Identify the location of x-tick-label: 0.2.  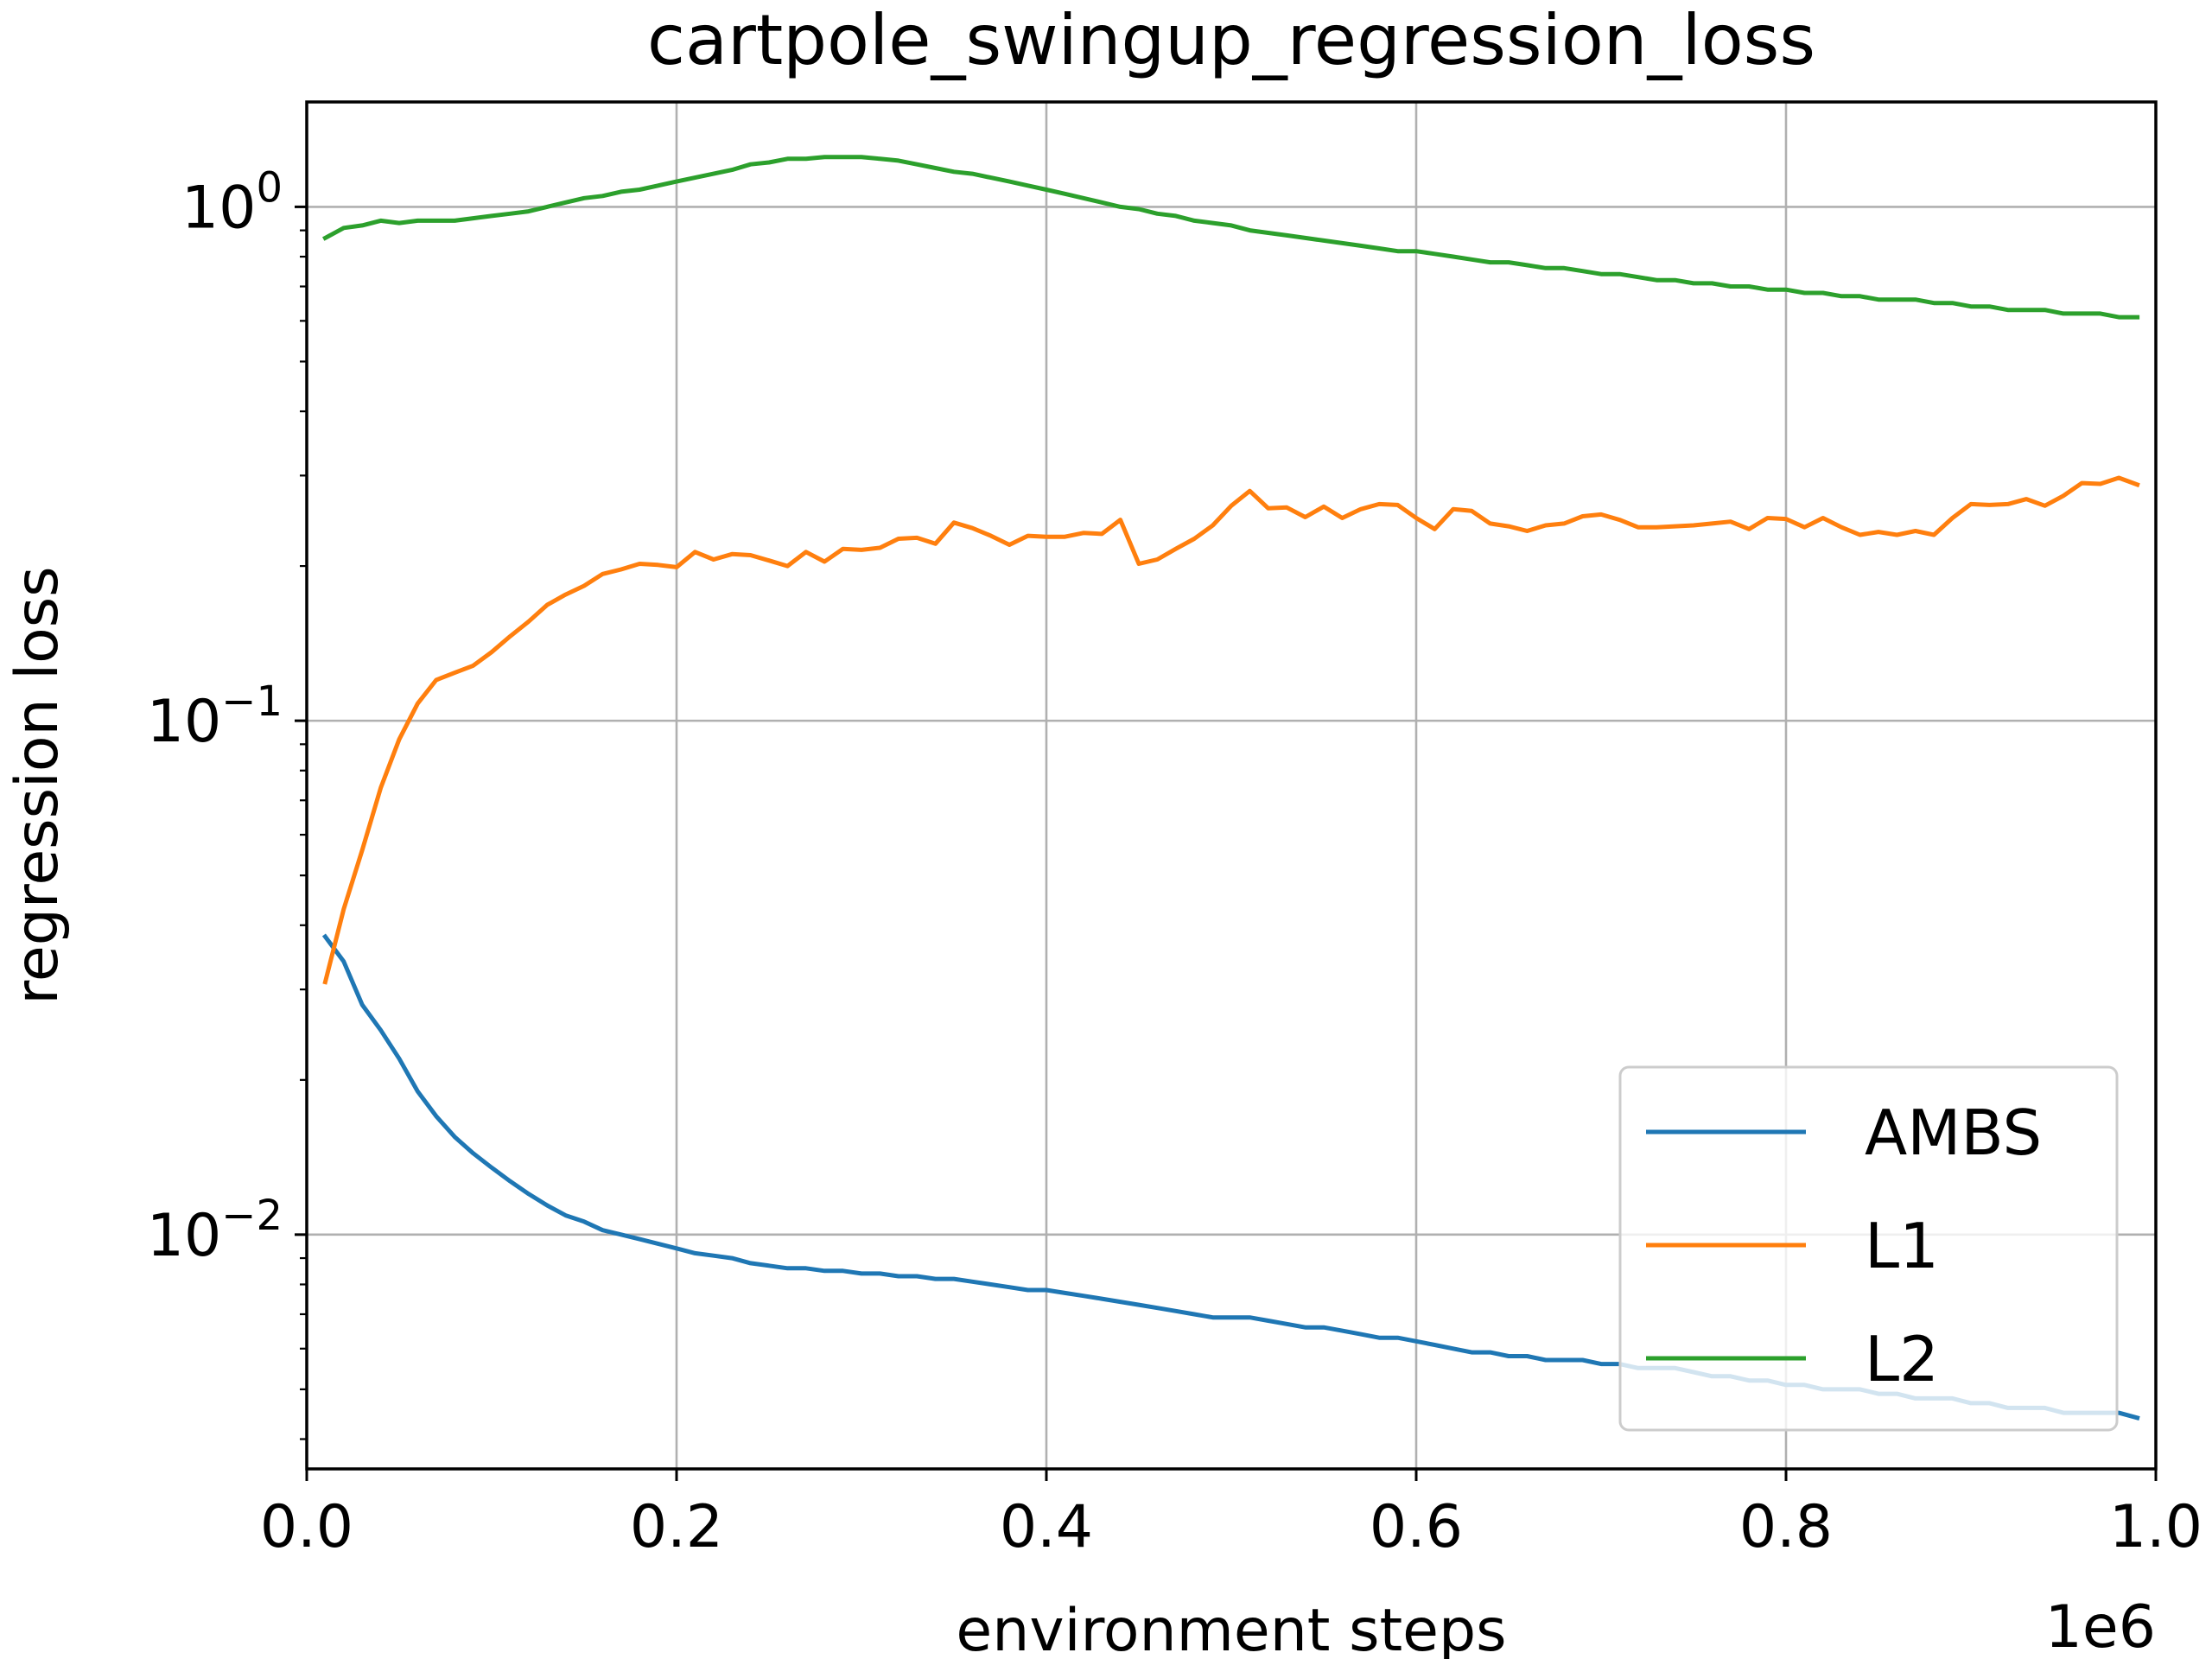
(676, 1527).